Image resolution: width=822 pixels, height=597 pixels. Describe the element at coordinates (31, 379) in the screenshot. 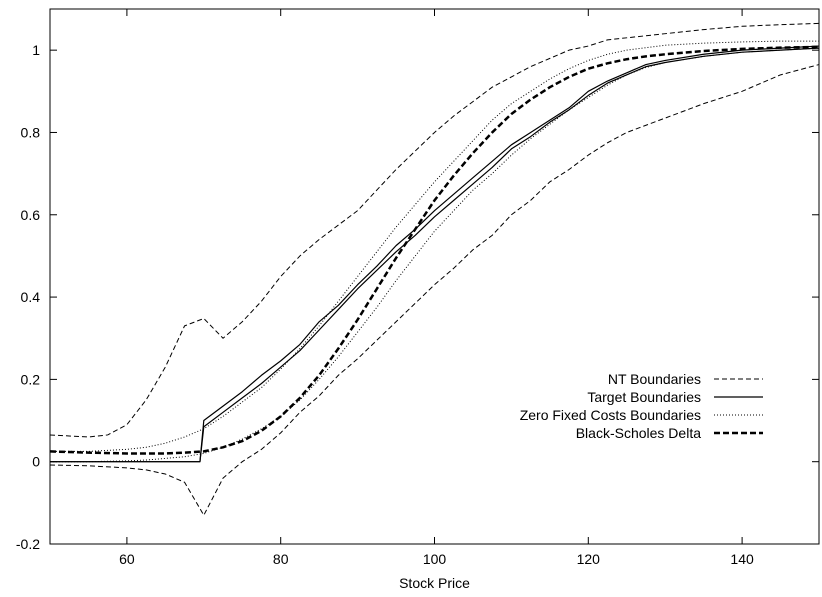

I see `y-tick-label: 0.2` at that location.